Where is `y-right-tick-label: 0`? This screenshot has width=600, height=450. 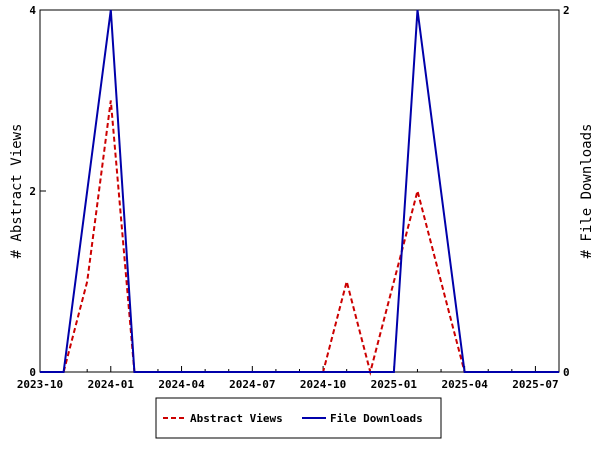 y-right-tick-label: 0 is located at coordinates (566, 372).